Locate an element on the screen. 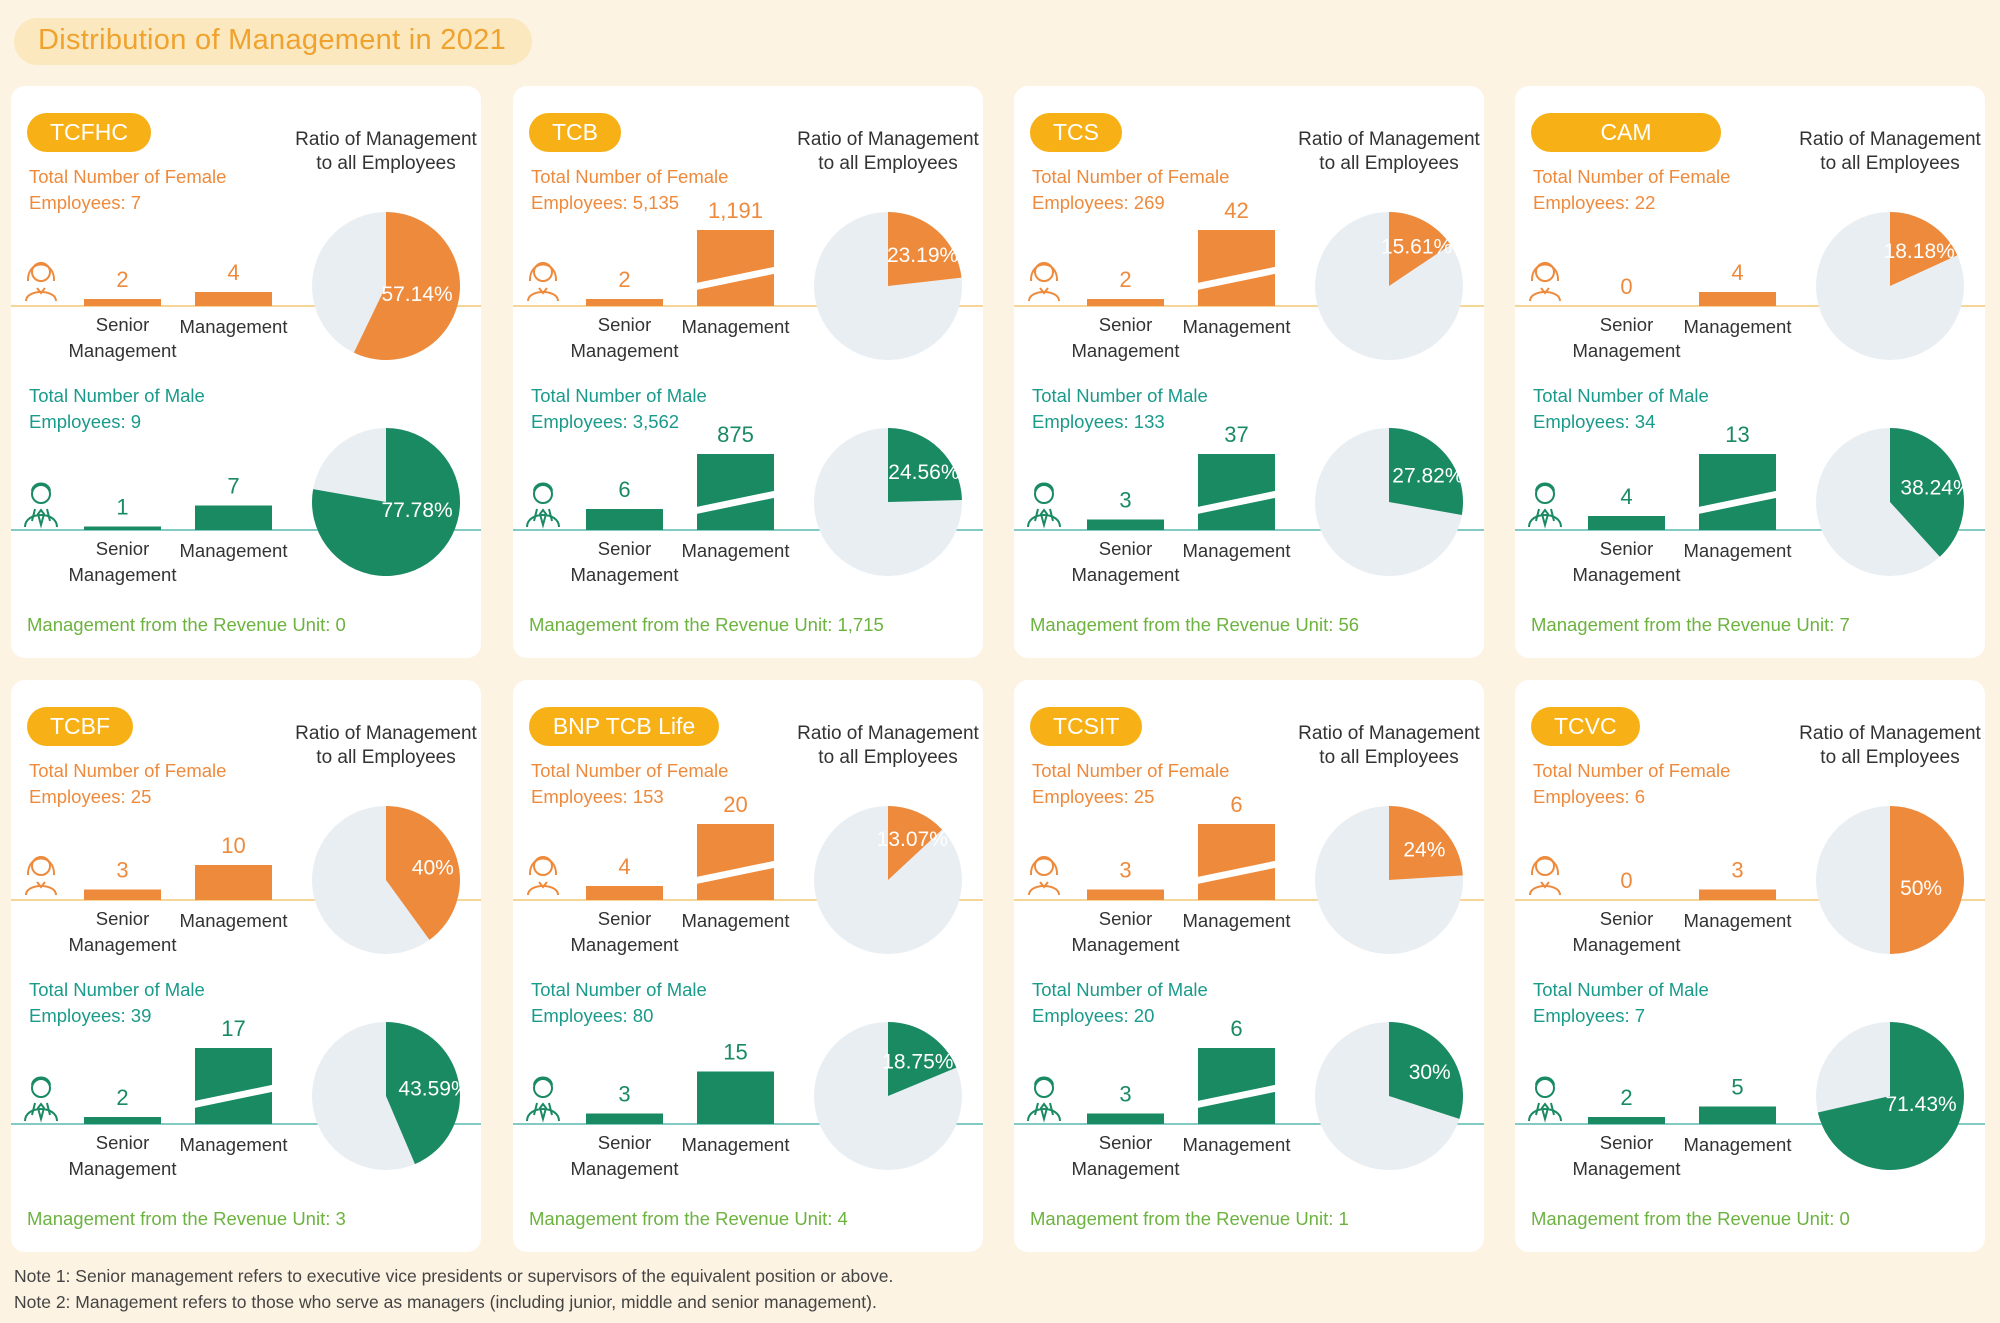 This screenshot has height=1323, width=2000. female-total-label: Total Number of Female Employees: 25 is located at coordinates (1131, 783).